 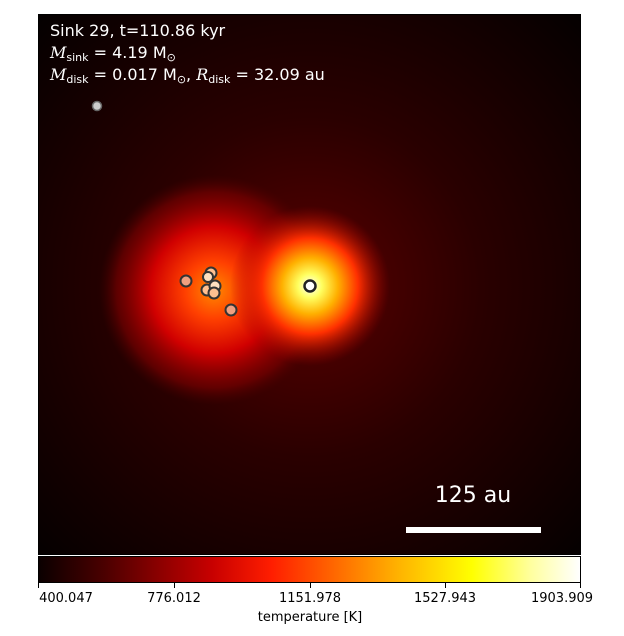 I want to click on colorbar-tick-label: 1903.909, so click(x=562, y=598).